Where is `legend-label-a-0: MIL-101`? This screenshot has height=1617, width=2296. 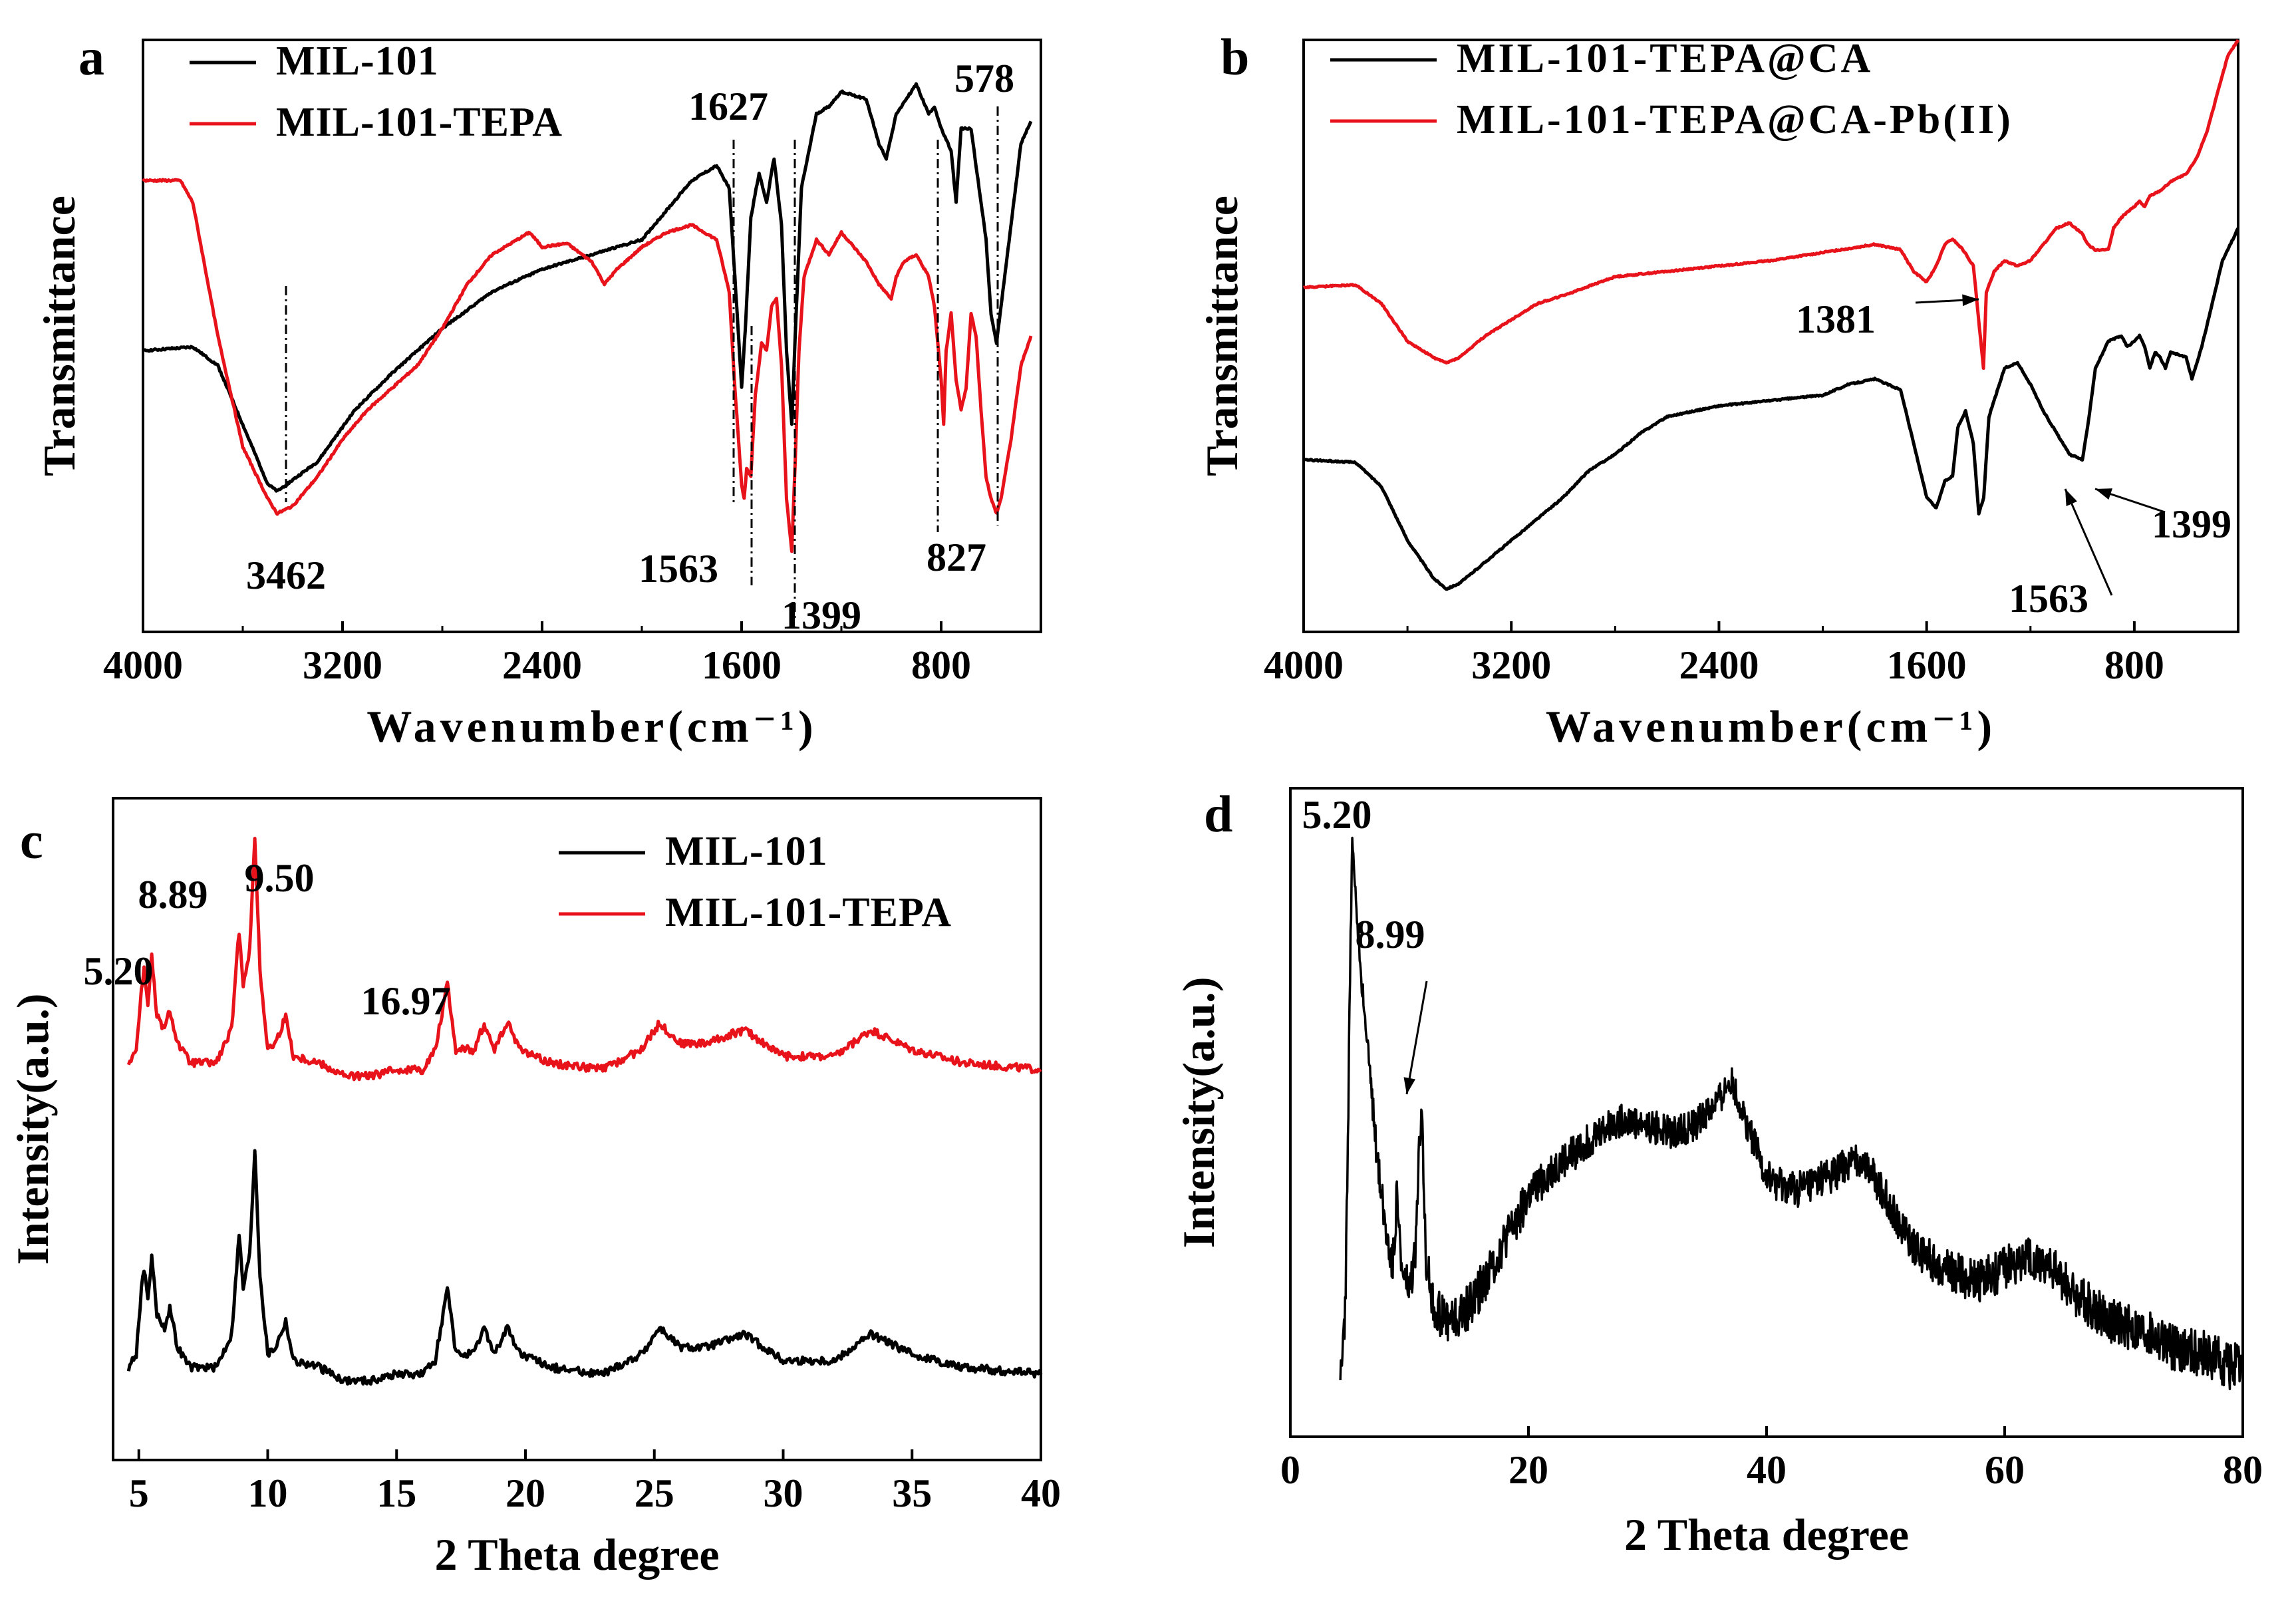
legend-label-a-0: MIL-101 is located at coordinates (357, 61).